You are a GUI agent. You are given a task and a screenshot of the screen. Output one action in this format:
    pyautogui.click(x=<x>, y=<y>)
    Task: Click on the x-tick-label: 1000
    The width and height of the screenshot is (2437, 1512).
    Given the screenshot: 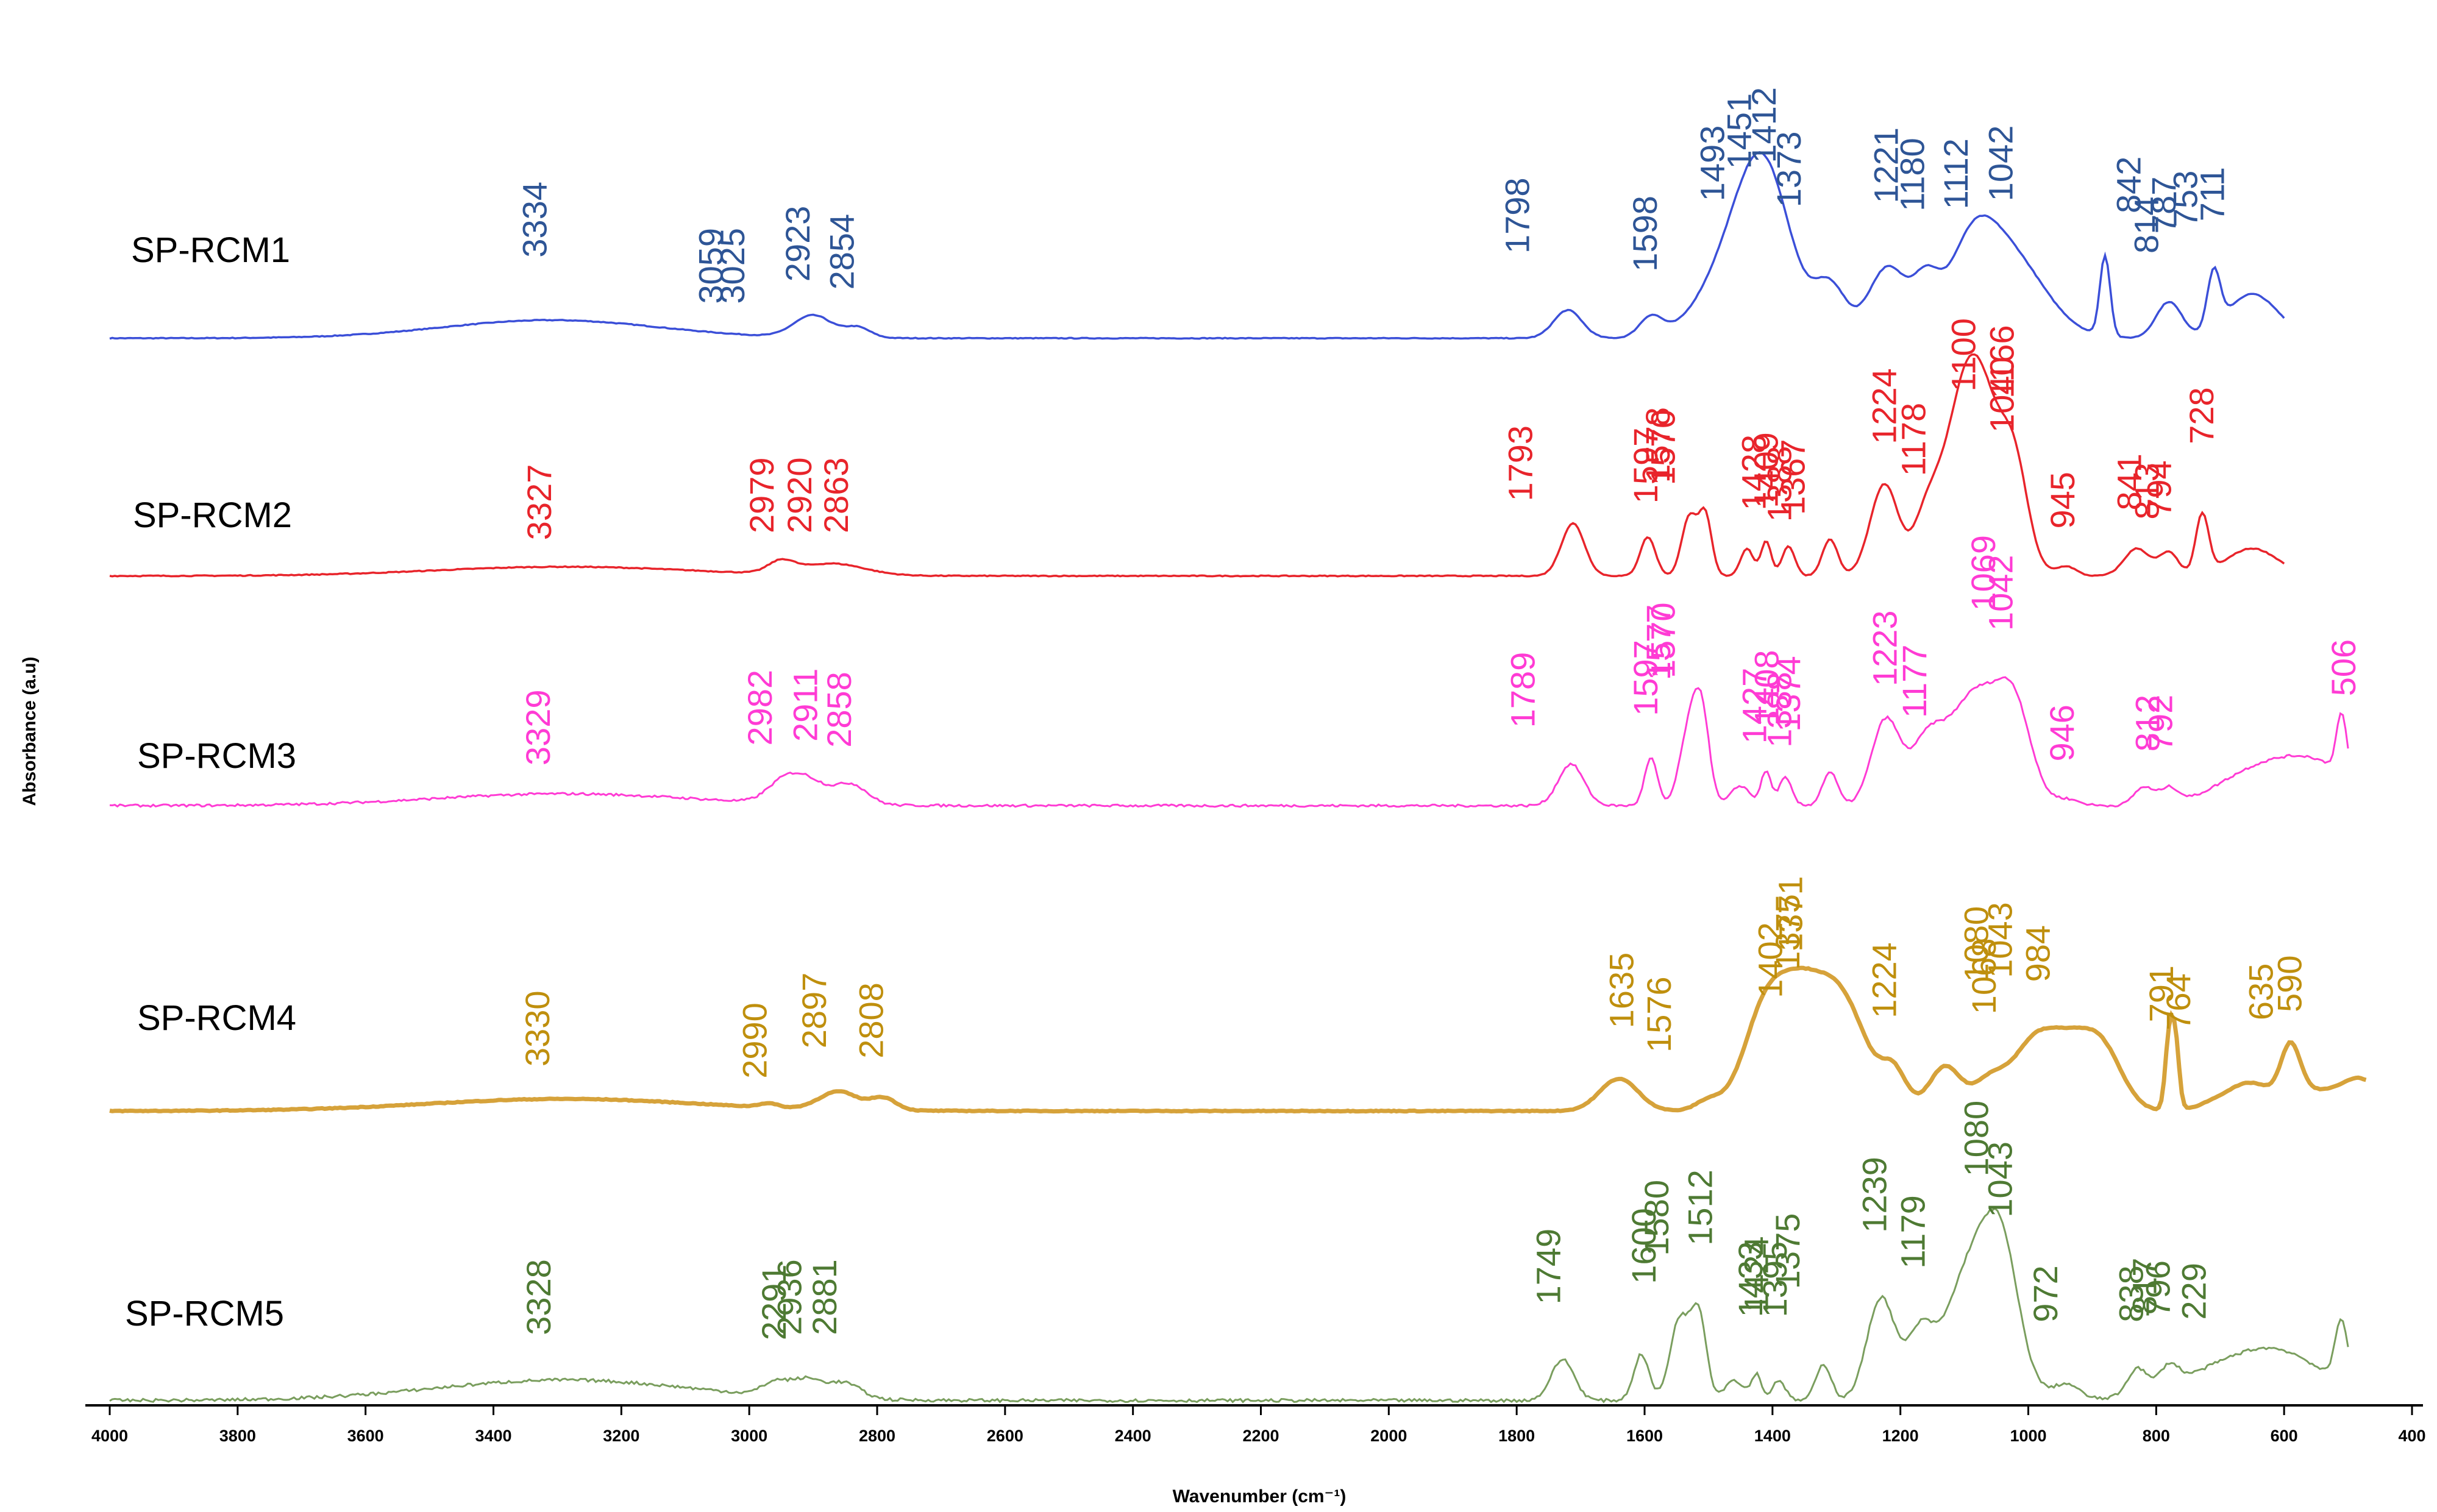 What is the action you would take?
    pyautogui.click(x=2028, y=1436)
    